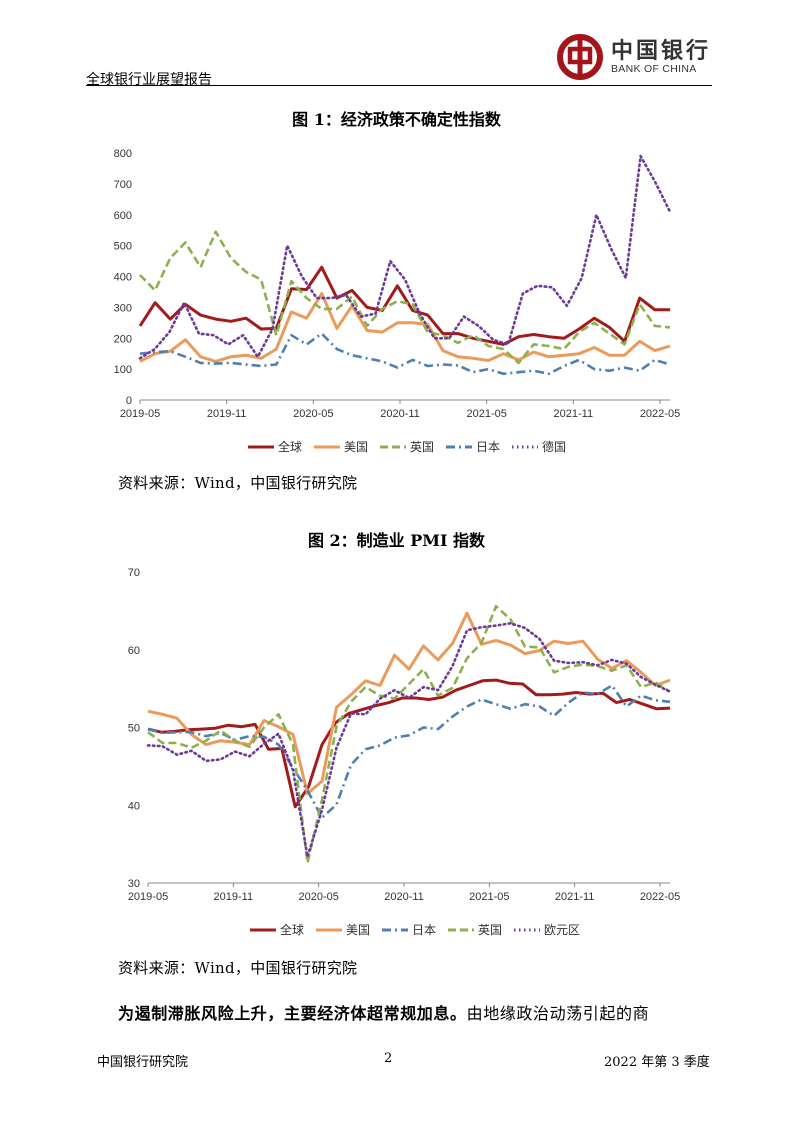 The width and height of the screenshot is (793, 1122). I want to click on logo-chinese-name: 中国银行, so click(661, 51).